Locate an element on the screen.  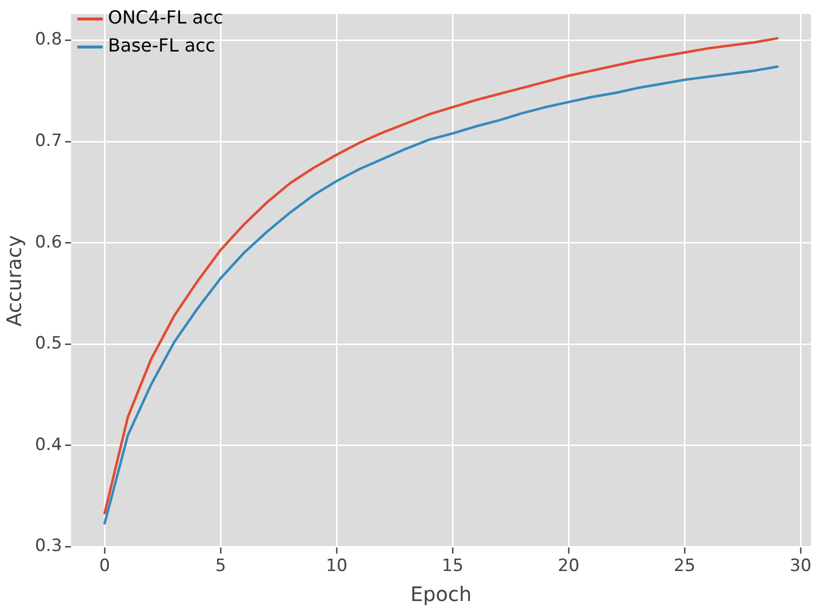
y-tick-label: 0.7 is located at coordinates (48, 141).